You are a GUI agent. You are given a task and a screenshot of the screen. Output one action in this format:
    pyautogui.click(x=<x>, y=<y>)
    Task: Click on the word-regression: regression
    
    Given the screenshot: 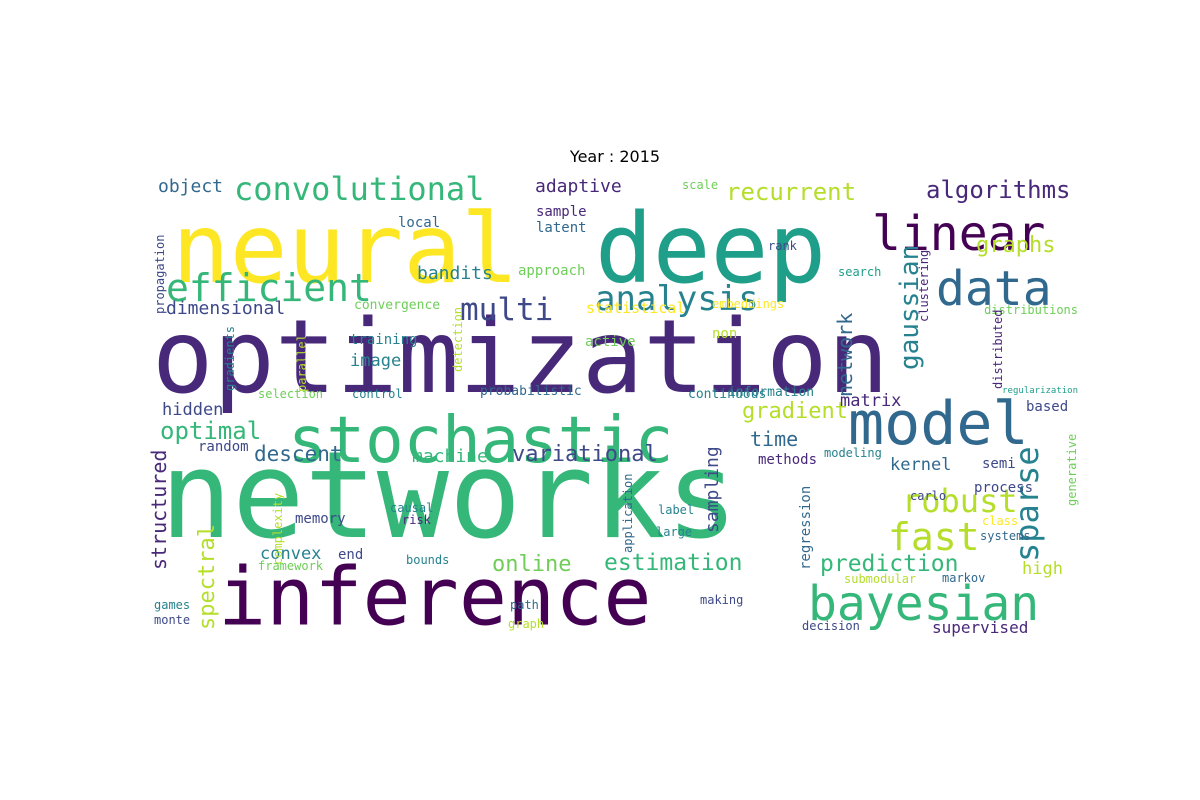 What is the action you would take?
    pyautogui.click(x=806, y=528)
    